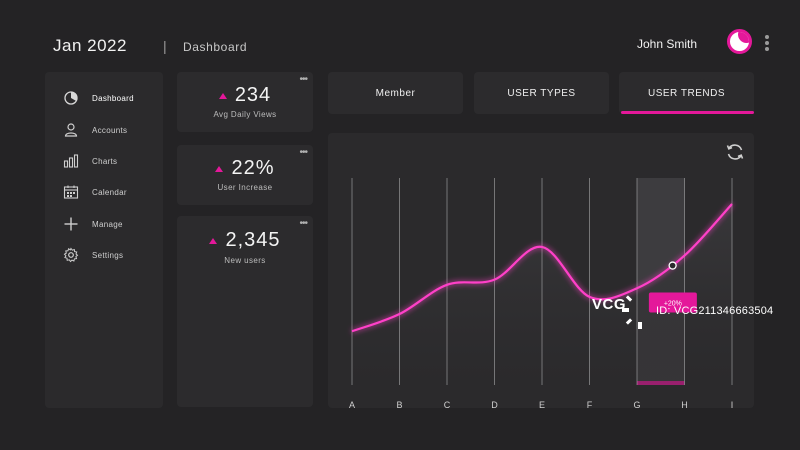 The width and height of the screenshot is (800, 450). Describe the element at coordinates (399, 405) in the screenshot. I see `x-tick-label: B` at that location.